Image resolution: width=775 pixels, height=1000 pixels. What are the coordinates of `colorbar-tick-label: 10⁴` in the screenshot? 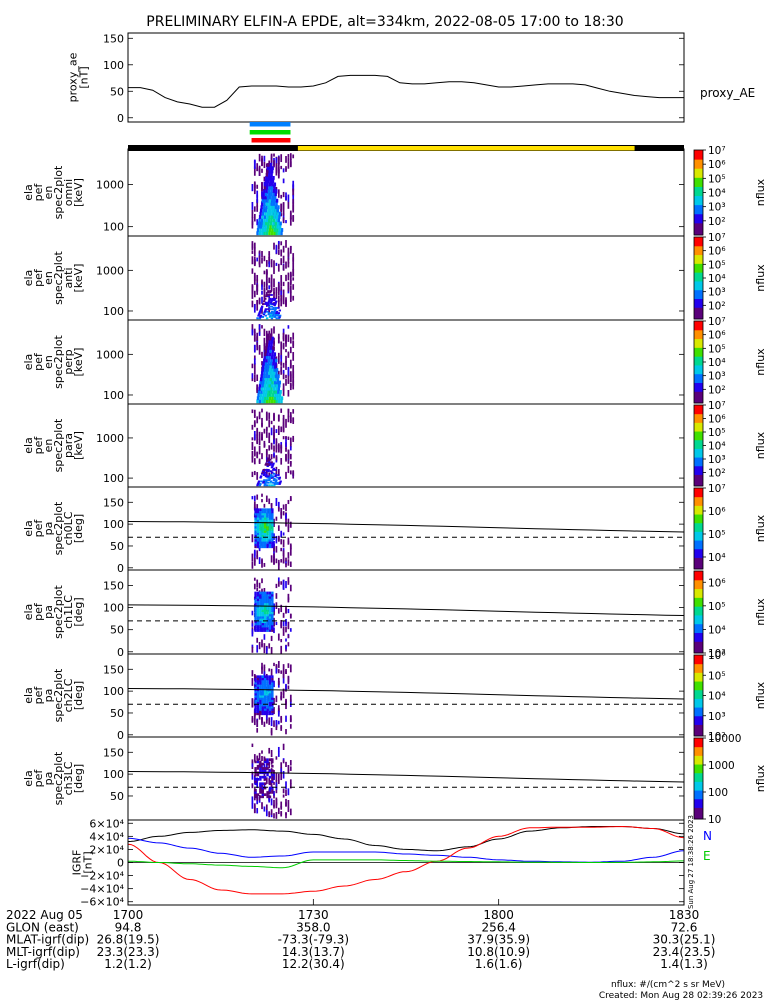 It's located at (717, 363).